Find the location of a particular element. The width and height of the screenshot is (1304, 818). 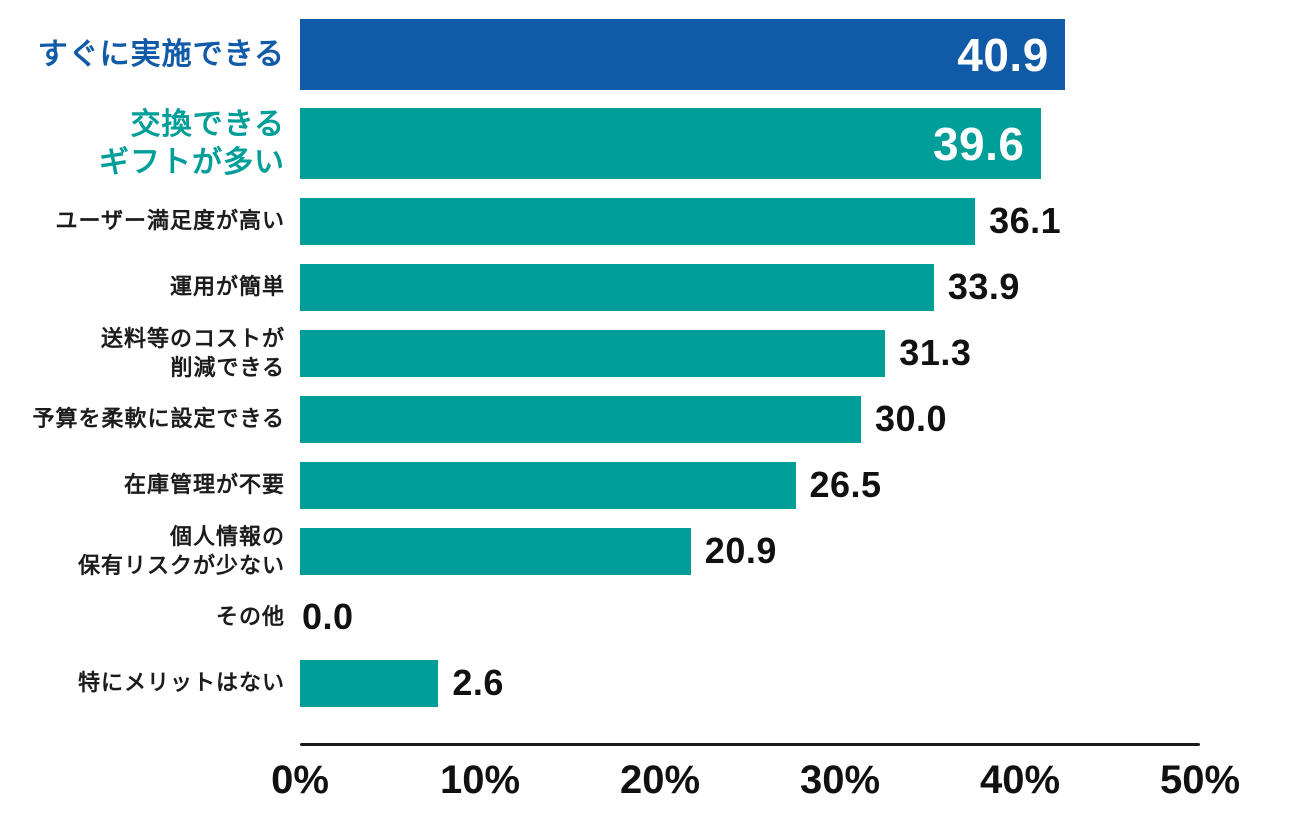

chart-row: すぐに実施できる 40.9 is located at coordinates (652, 54).